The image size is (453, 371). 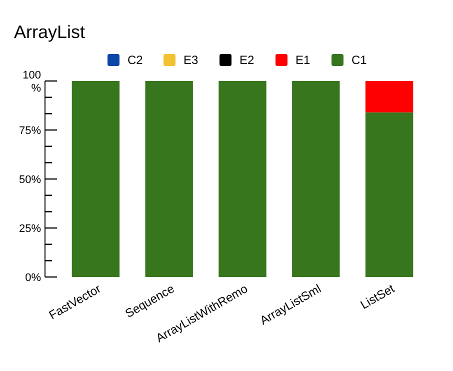 I want to click on y-tick-label: 0%, so click(x=33, y=278).